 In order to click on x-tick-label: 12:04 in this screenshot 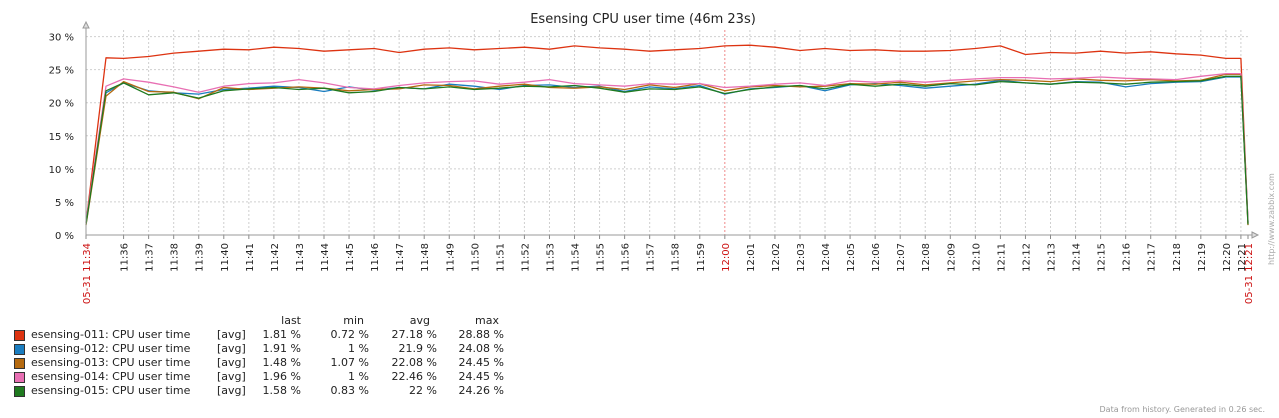, I will do `click(826, 257)`.